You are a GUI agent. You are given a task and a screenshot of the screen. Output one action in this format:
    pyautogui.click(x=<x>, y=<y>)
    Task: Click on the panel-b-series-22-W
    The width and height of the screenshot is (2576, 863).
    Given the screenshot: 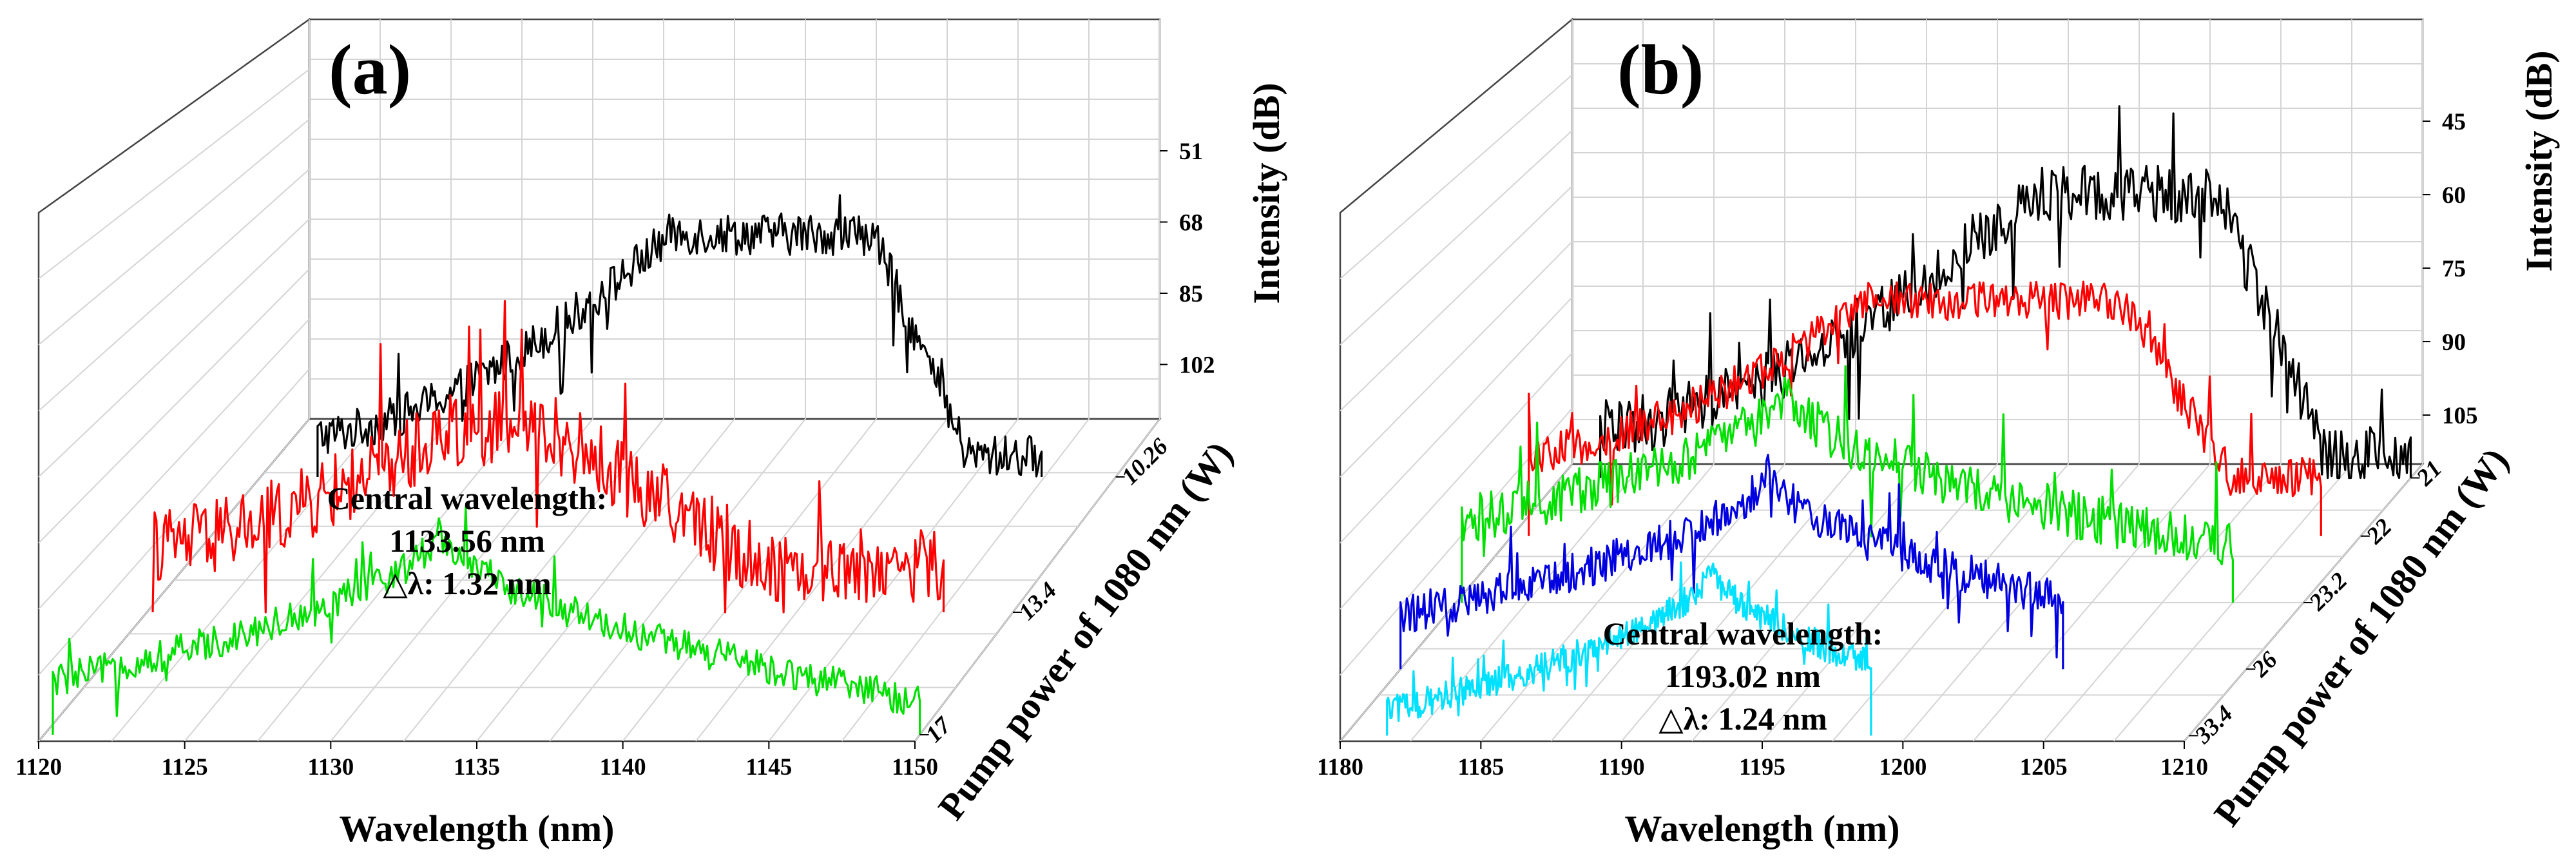 What is the action you would take?
    pyautogui.click(x=1925, y=408)
    